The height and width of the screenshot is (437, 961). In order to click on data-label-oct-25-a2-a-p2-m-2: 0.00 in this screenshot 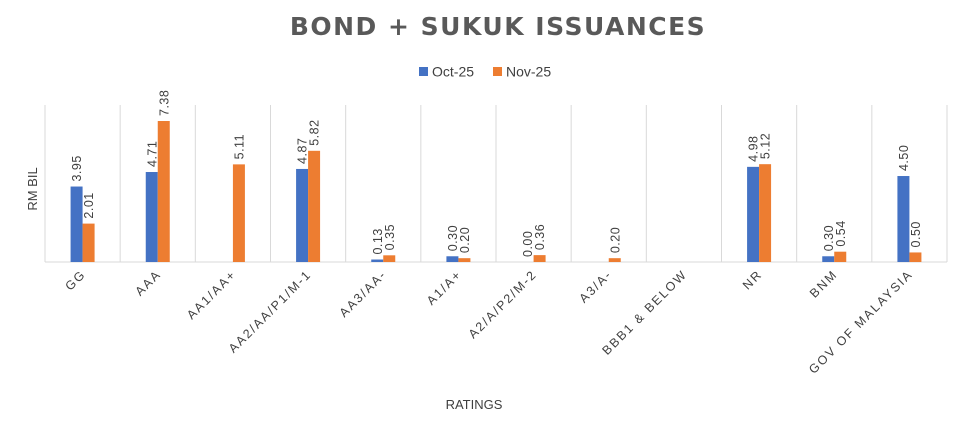, I will do `click(528, 244)`.